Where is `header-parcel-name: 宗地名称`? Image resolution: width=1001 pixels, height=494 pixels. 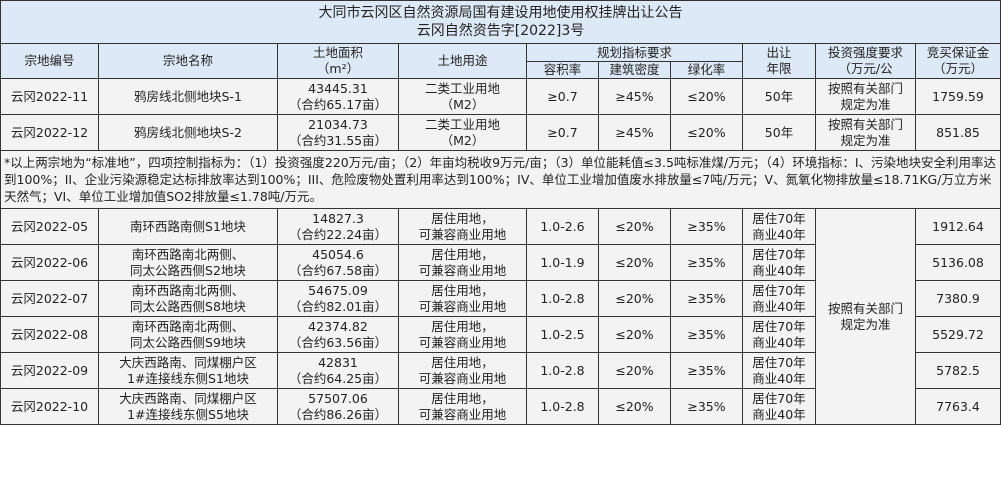 header-parcel-name: 宗地名称 is located at coordinates (188, 61).